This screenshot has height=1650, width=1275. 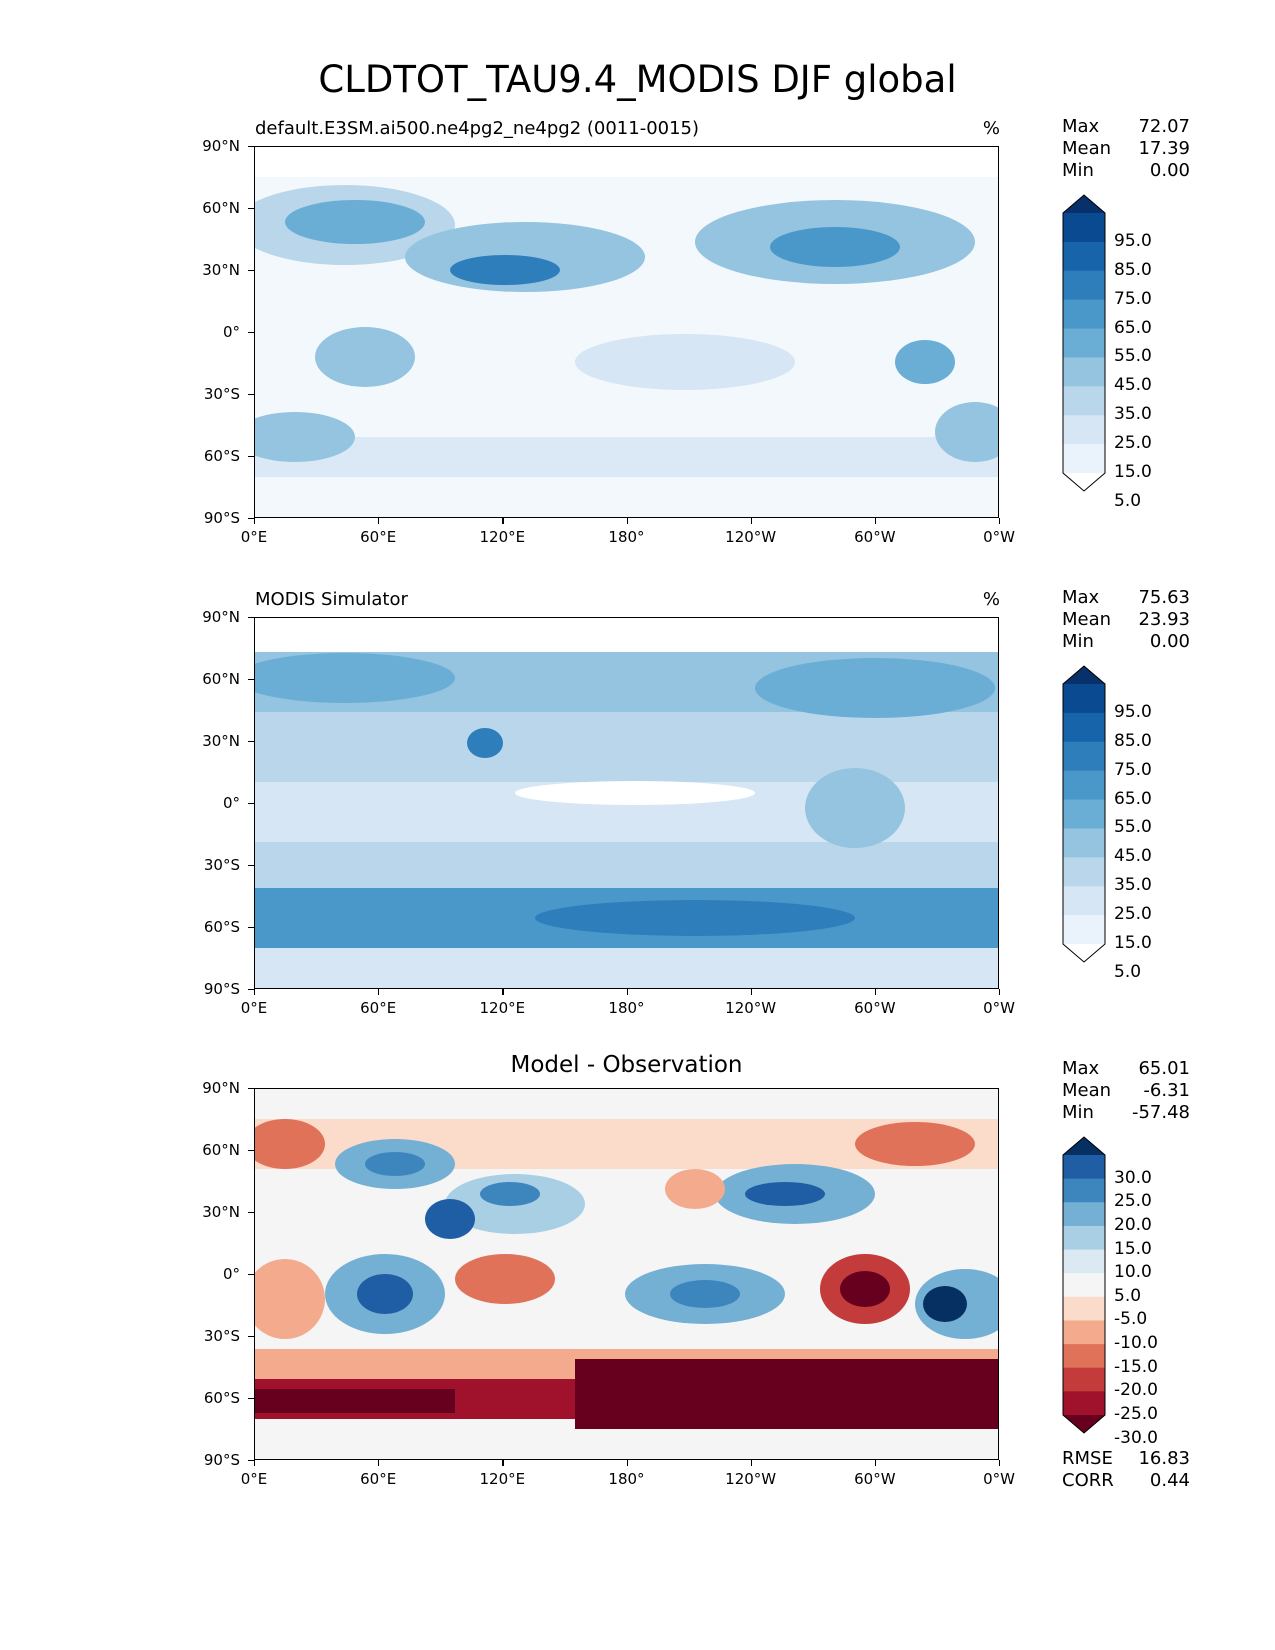 What do you see at coordinates (1087, 619) in the screenshot?
I see `stat-label: Mean` at bounding box center [1087, 619].